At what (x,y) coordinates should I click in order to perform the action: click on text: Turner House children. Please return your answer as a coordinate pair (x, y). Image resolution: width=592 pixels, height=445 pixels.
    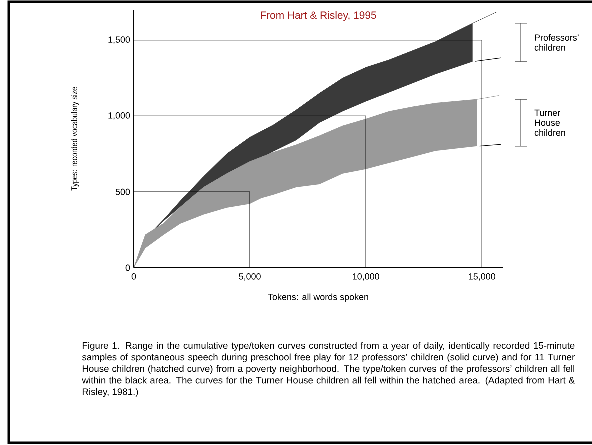
    Looking at the image, I should click on (550, 123).